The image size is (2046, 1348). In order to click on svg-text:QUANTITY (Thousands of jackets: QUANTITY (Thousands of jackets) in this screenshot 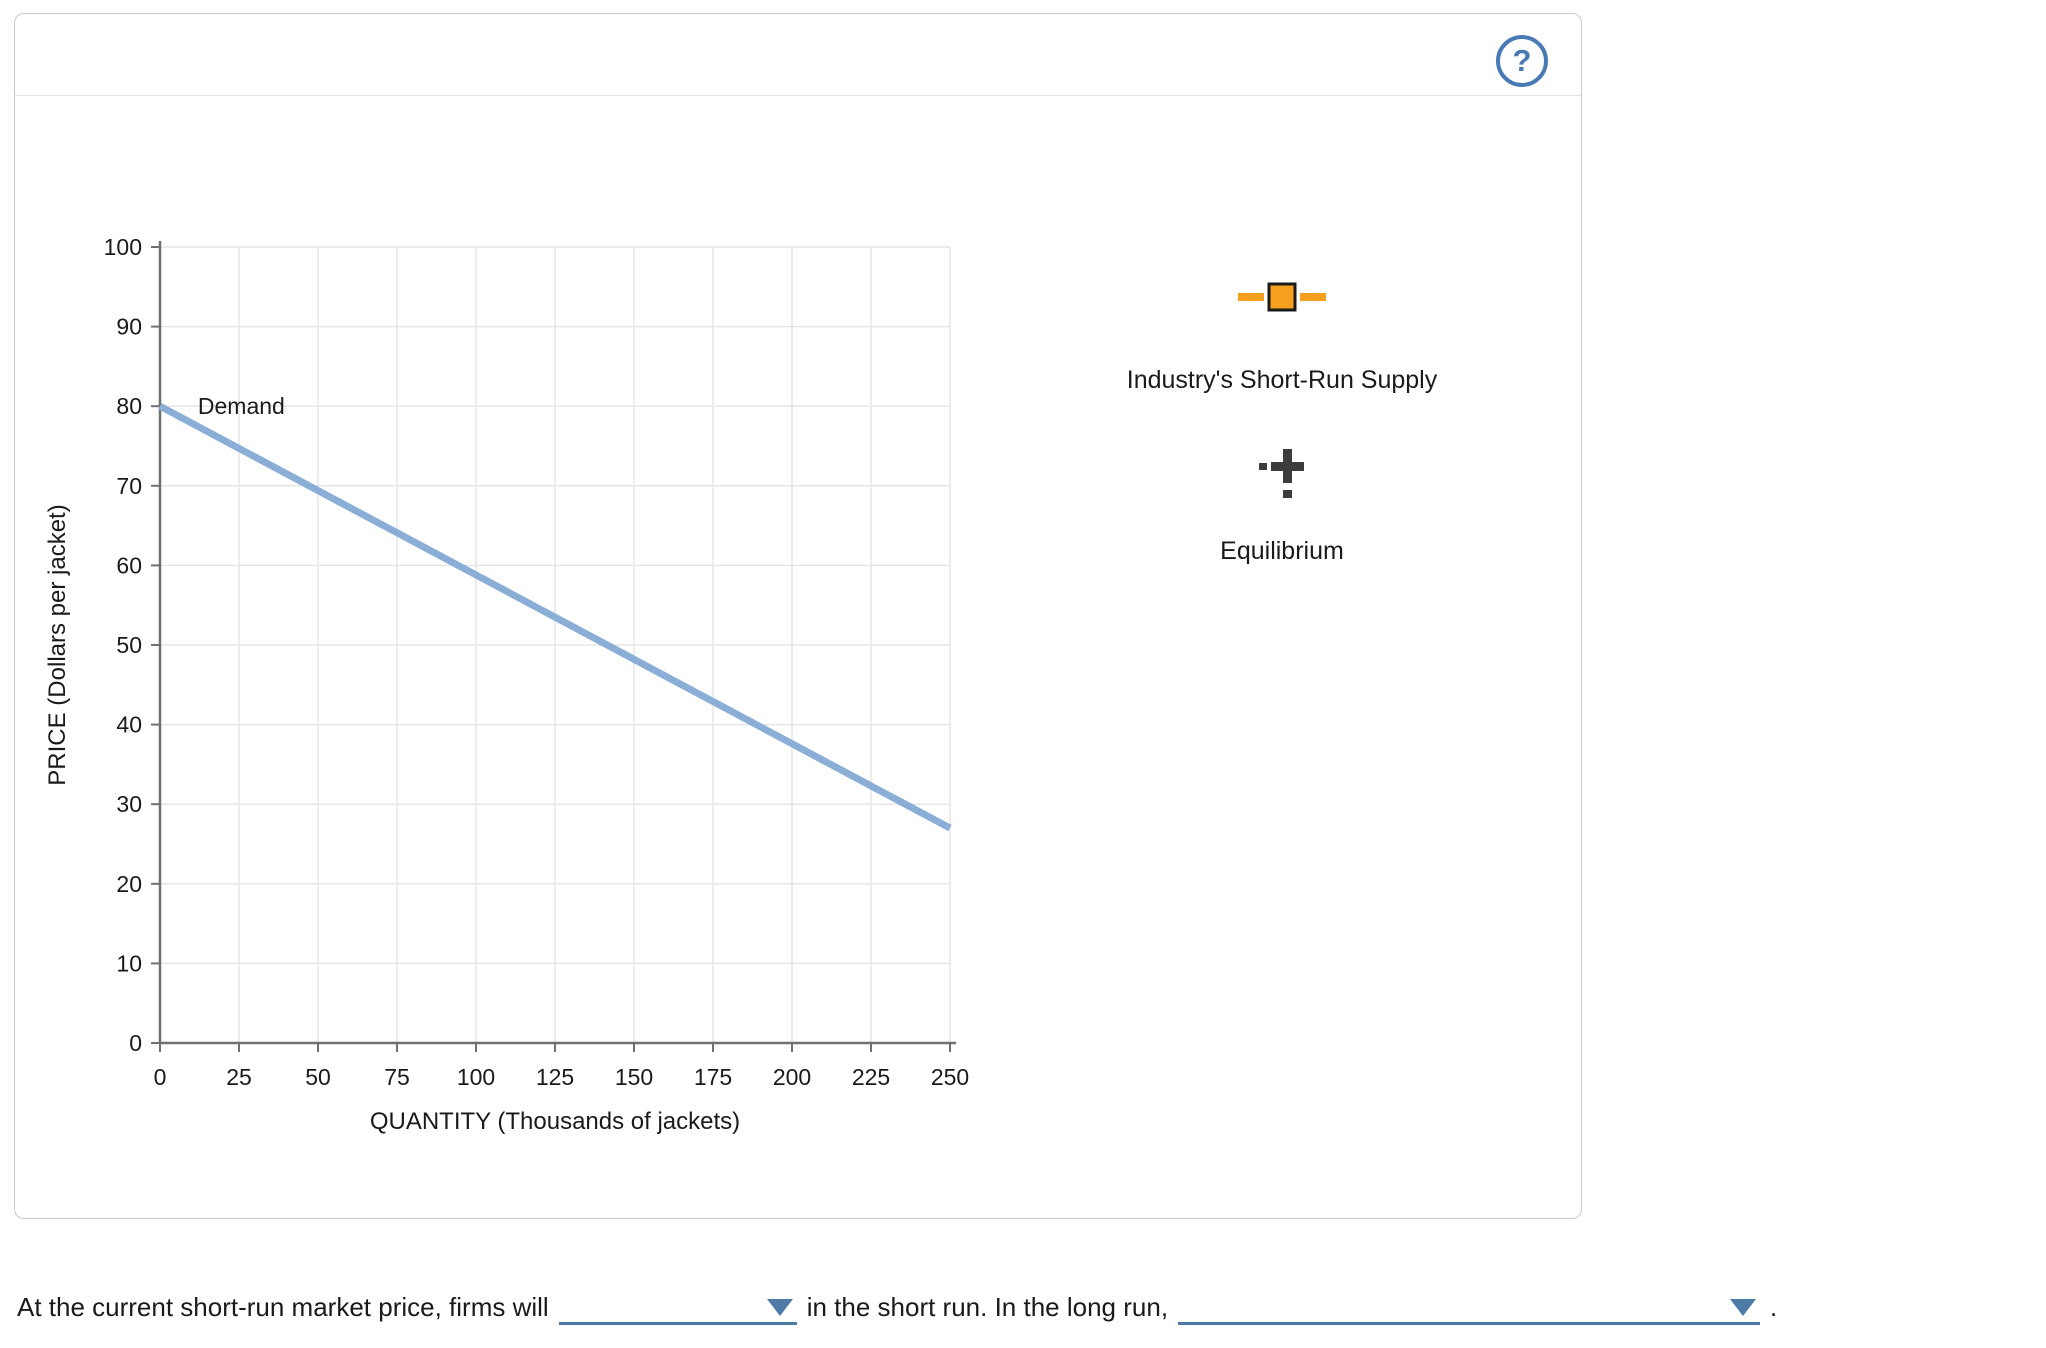, I will do `click(555, 1121)`.